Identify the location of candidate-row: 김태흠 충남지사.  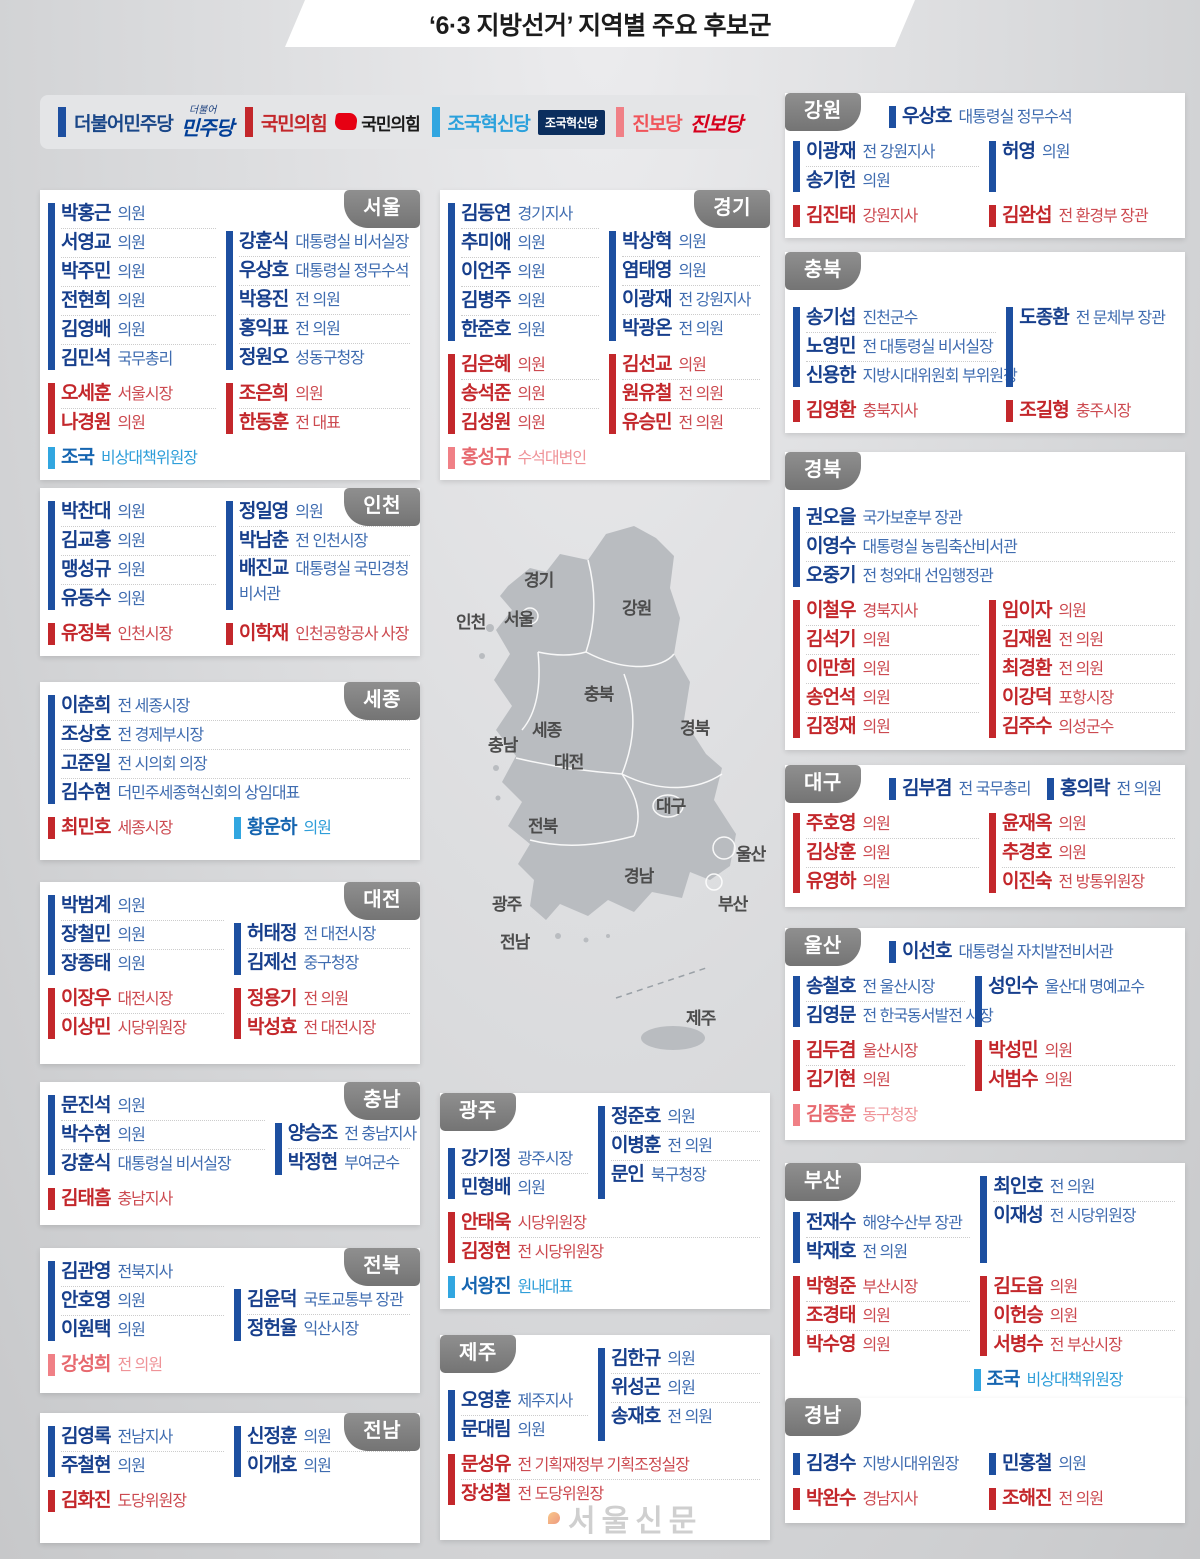
(235, 1199).